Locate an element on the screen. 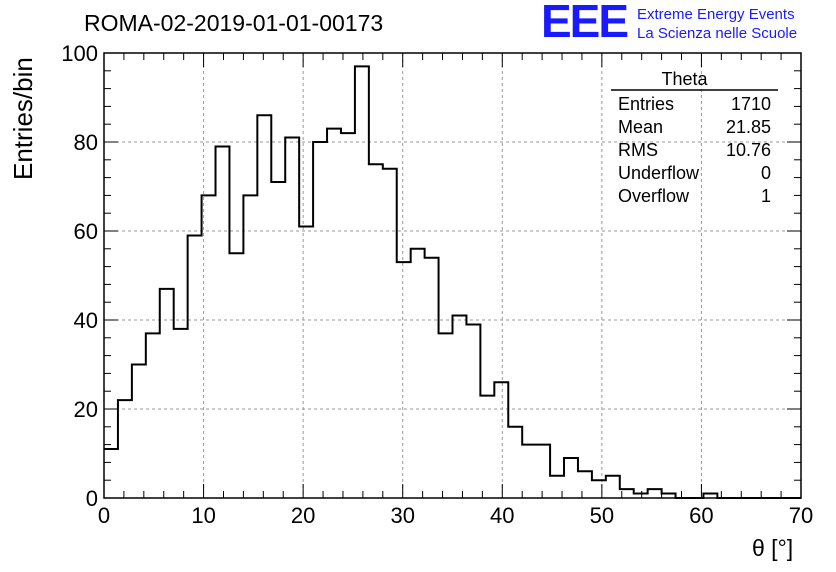  y-tick-label: 0 is located at coordinates (92, 498).